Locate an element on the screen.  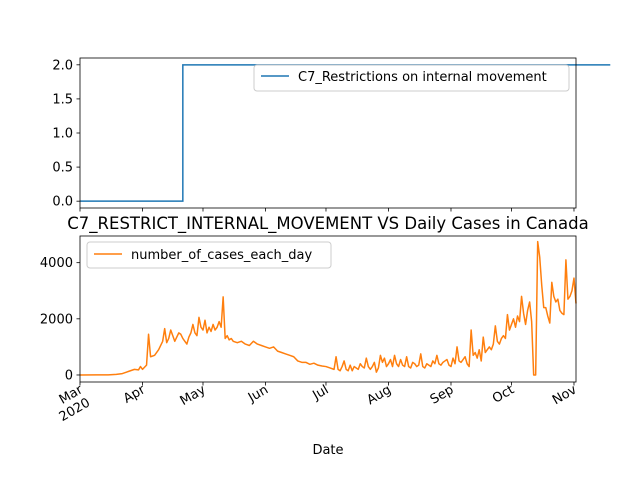
bottom-y-tick-label: 0 is located at coordinates (69, 375).